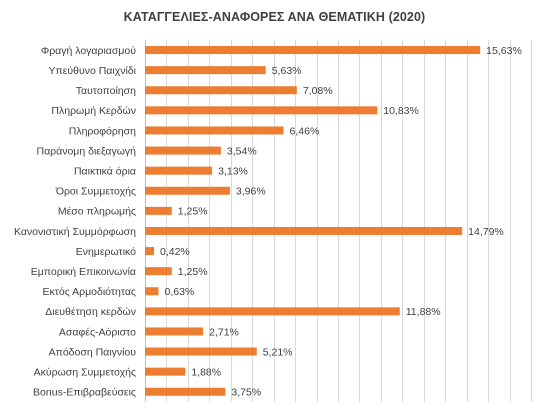  I want to click on data-label: 3,75%, so click(246, 393).